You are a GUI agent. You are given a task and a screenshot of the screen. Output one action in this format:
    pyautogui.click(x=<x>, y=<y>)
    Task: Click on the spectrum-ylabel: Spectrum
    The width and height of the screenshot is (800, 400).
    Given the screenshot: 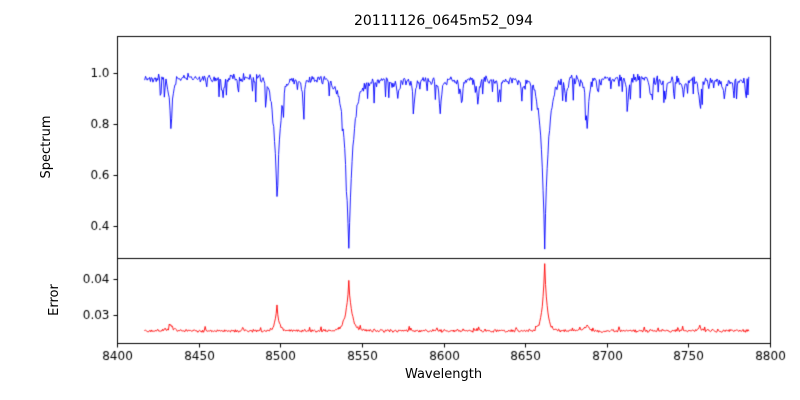 What is the action you would take?
    pyautogui.click(x=46, y=147)
    